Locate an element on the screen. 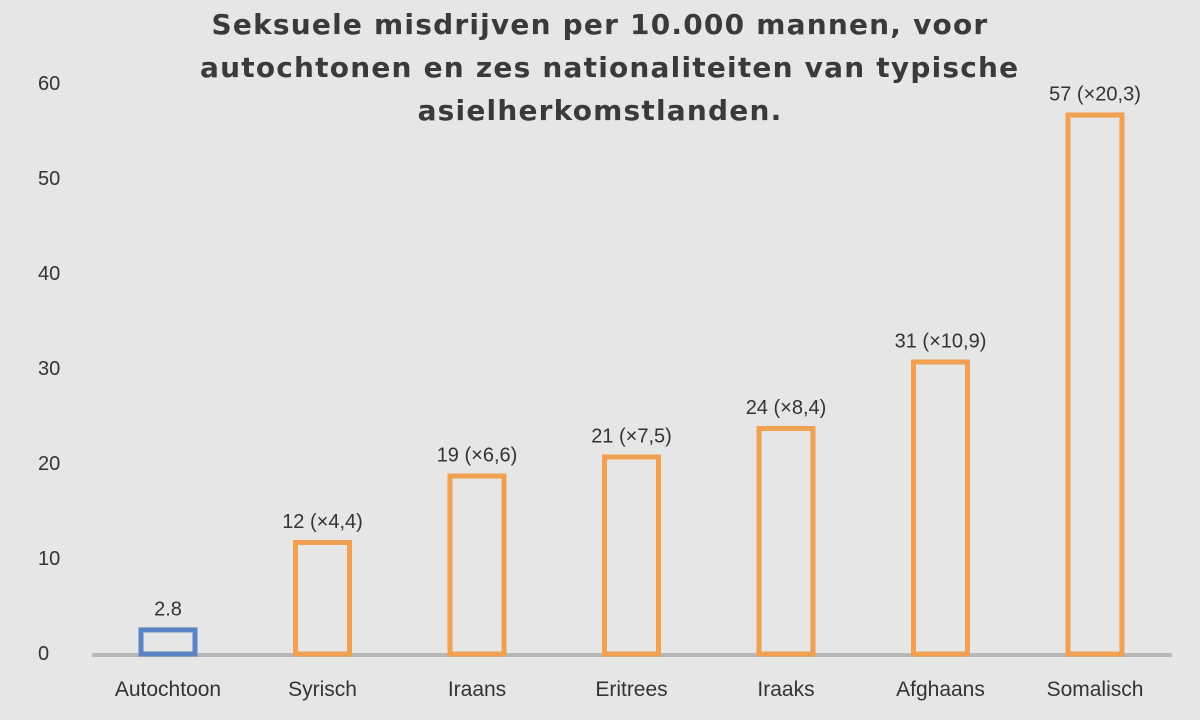  y-tick-label: 60 is located at coordinates (49, 84).